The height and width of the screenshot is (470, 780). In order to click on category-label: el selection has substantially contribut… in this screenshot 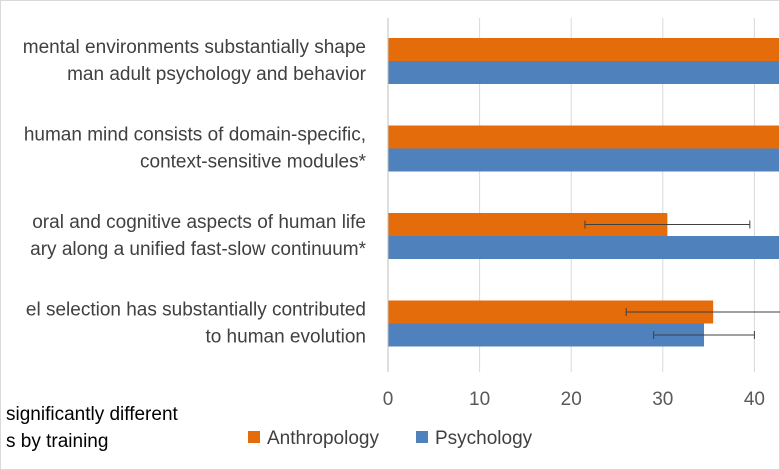, I will do `click(196, 310)`.